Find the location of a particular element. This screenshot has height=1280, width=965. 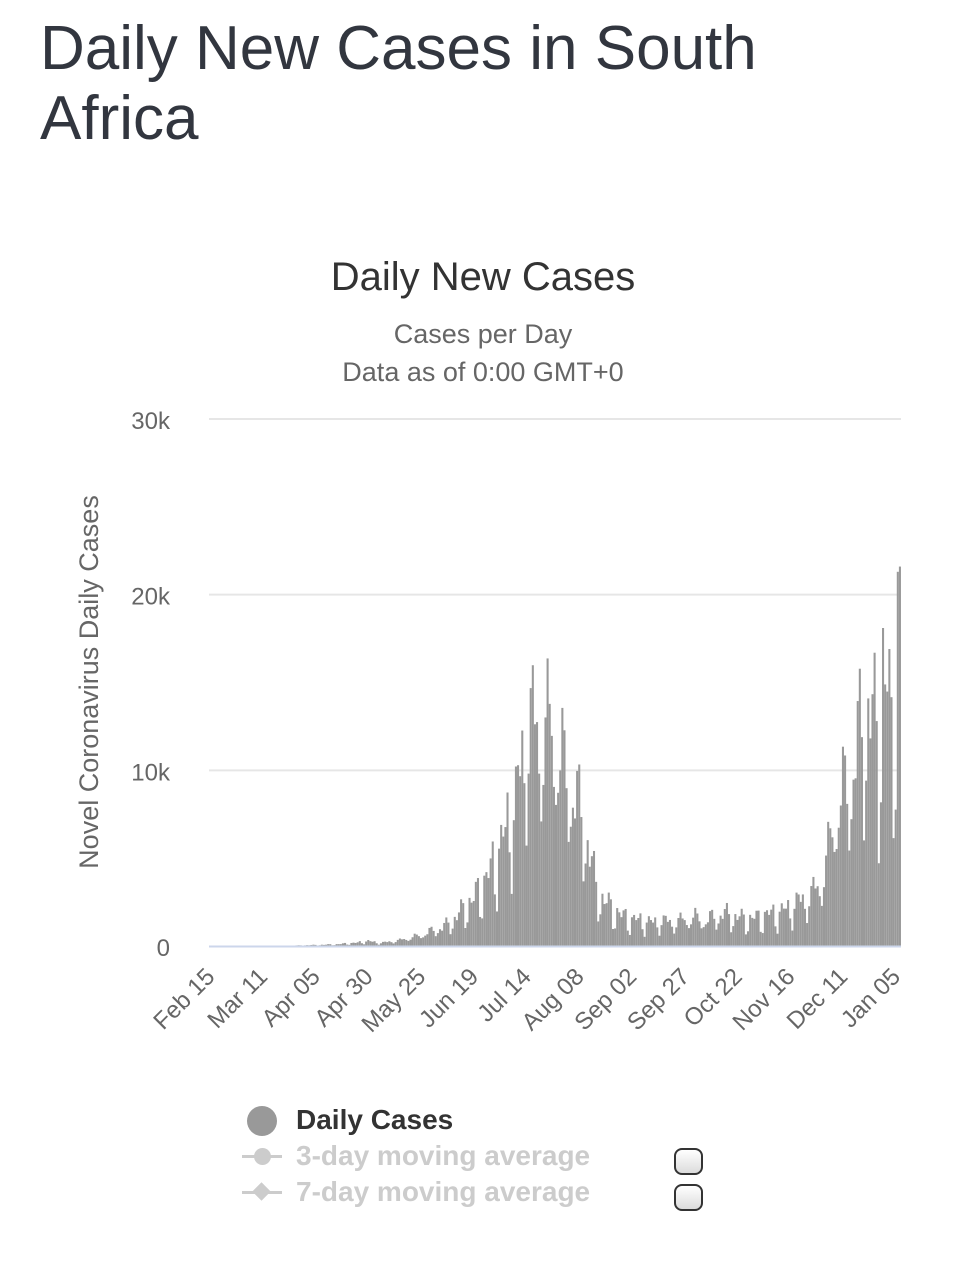

legend-item-daily-cases: Daily Cases is located at coordinates (345, 1120).